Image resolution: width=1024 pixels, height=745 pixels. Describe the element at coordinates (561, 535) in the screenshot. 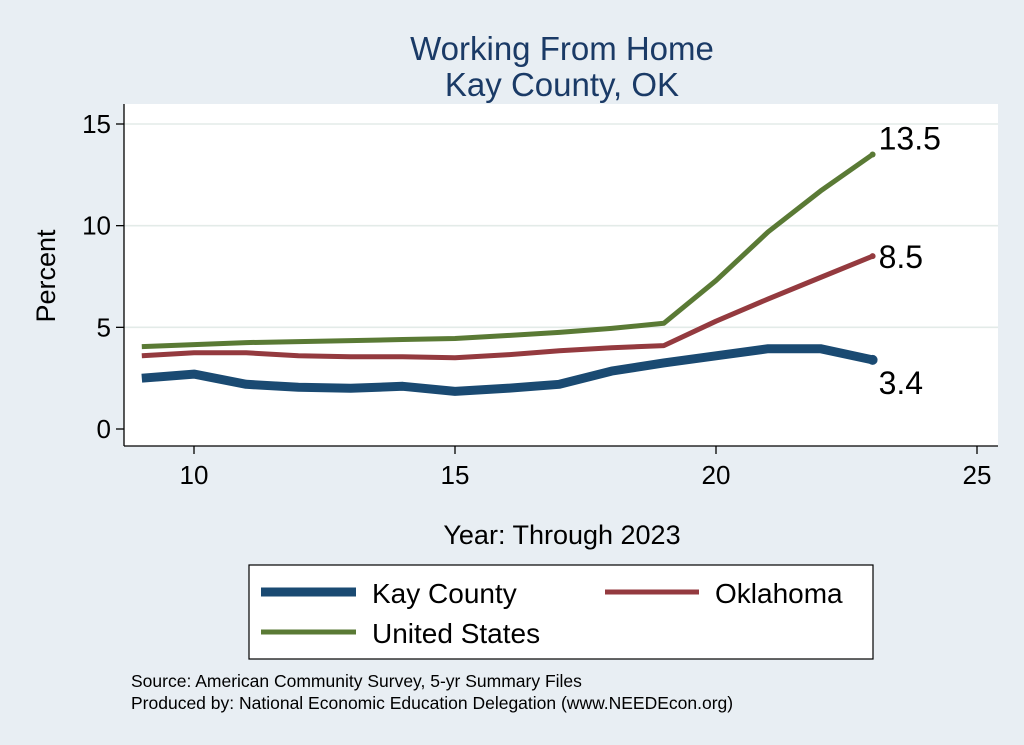

I see `x-axis-title: Year: Through 2023` at that location.